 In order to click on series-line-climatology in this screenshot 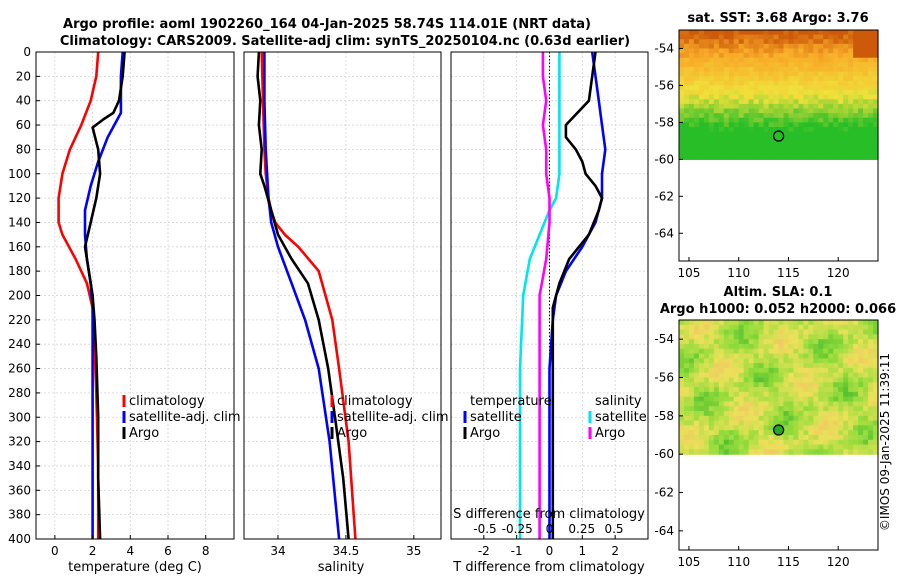, I will do `click(308, 295)`.